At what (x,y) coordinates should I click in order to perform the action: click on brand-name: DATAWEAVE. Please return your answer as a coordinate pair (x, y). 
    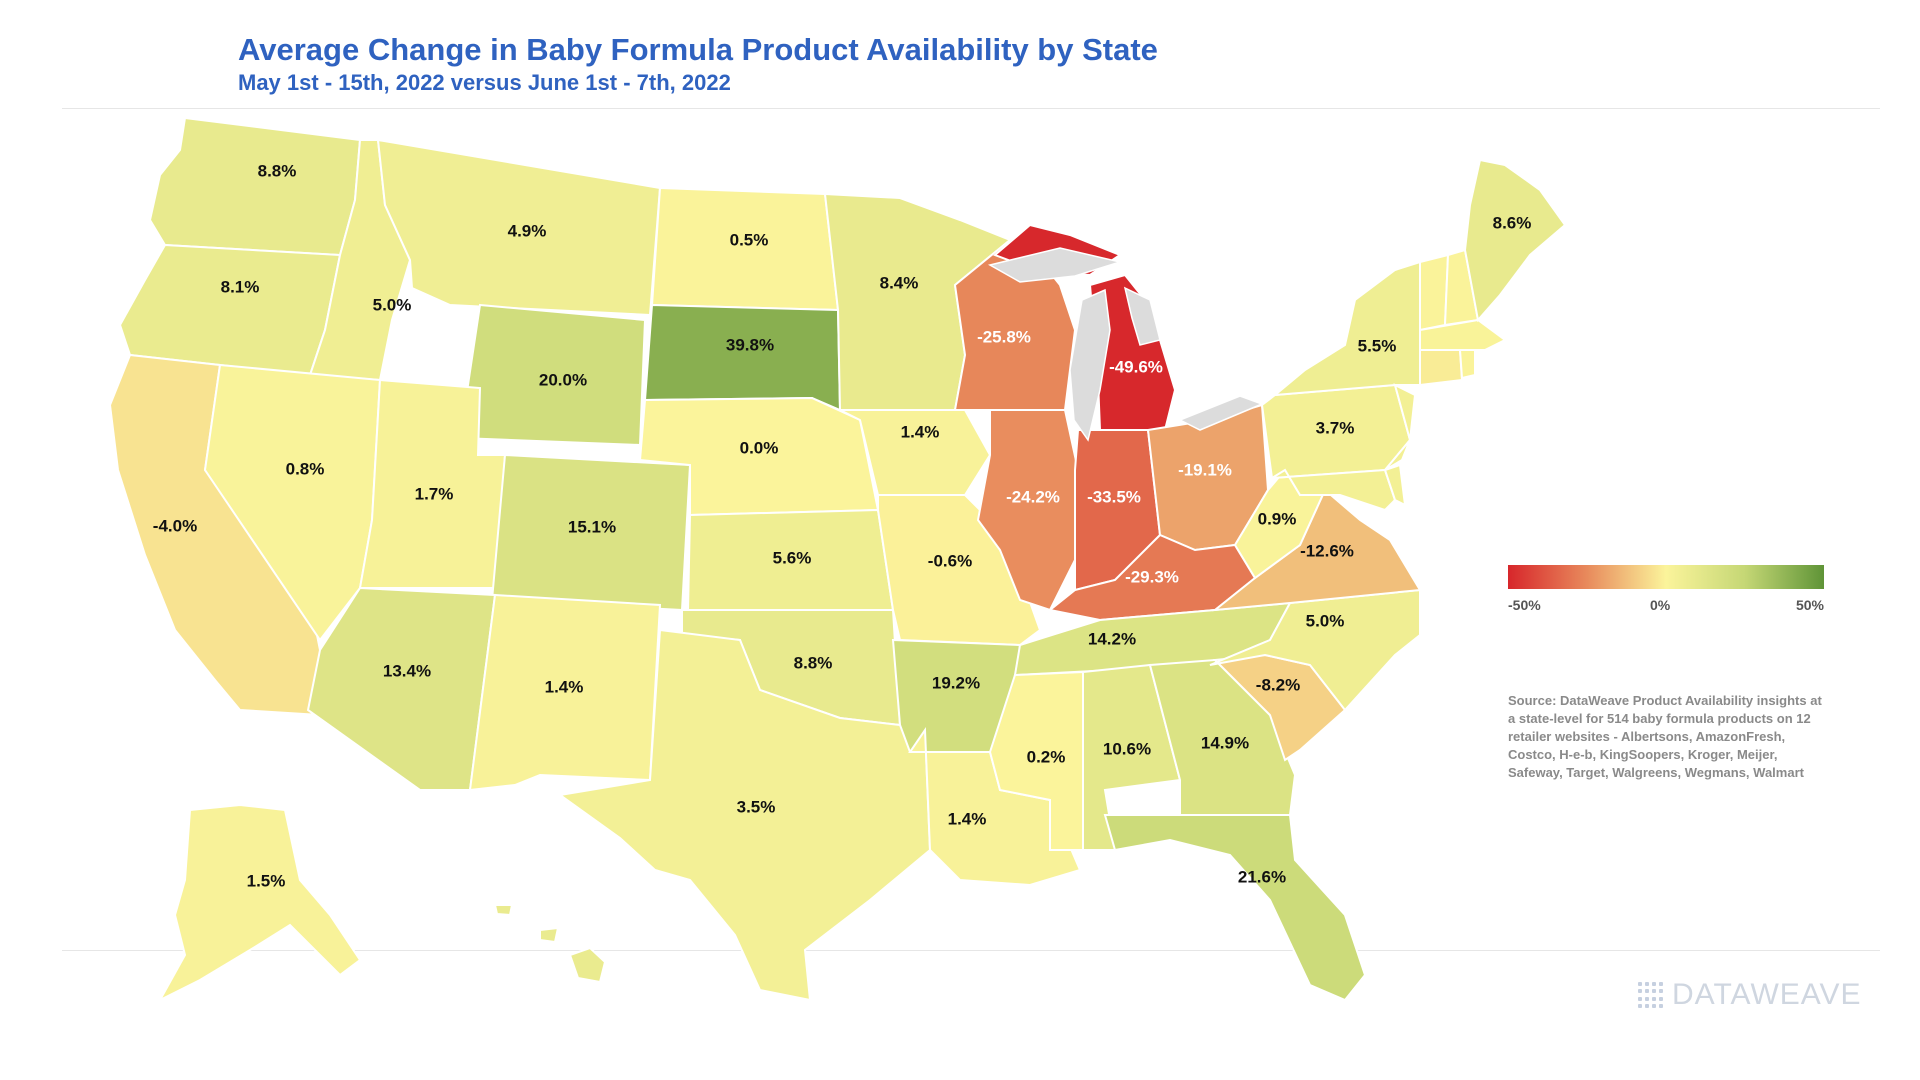
    Looking at the image, I should click on (1767, 994).